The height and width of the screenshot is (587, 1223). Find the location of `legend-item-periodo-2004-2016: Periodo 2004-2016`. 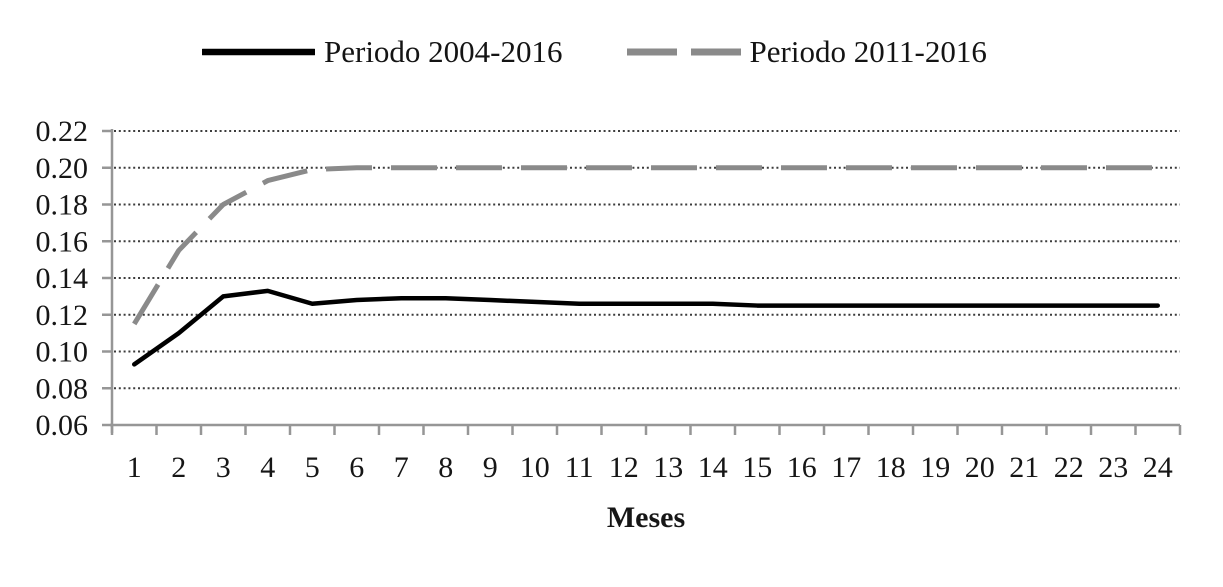

legend-item-periodo-2004-2016: Periodo 2004-2016 is located at coordinates (382, 52).